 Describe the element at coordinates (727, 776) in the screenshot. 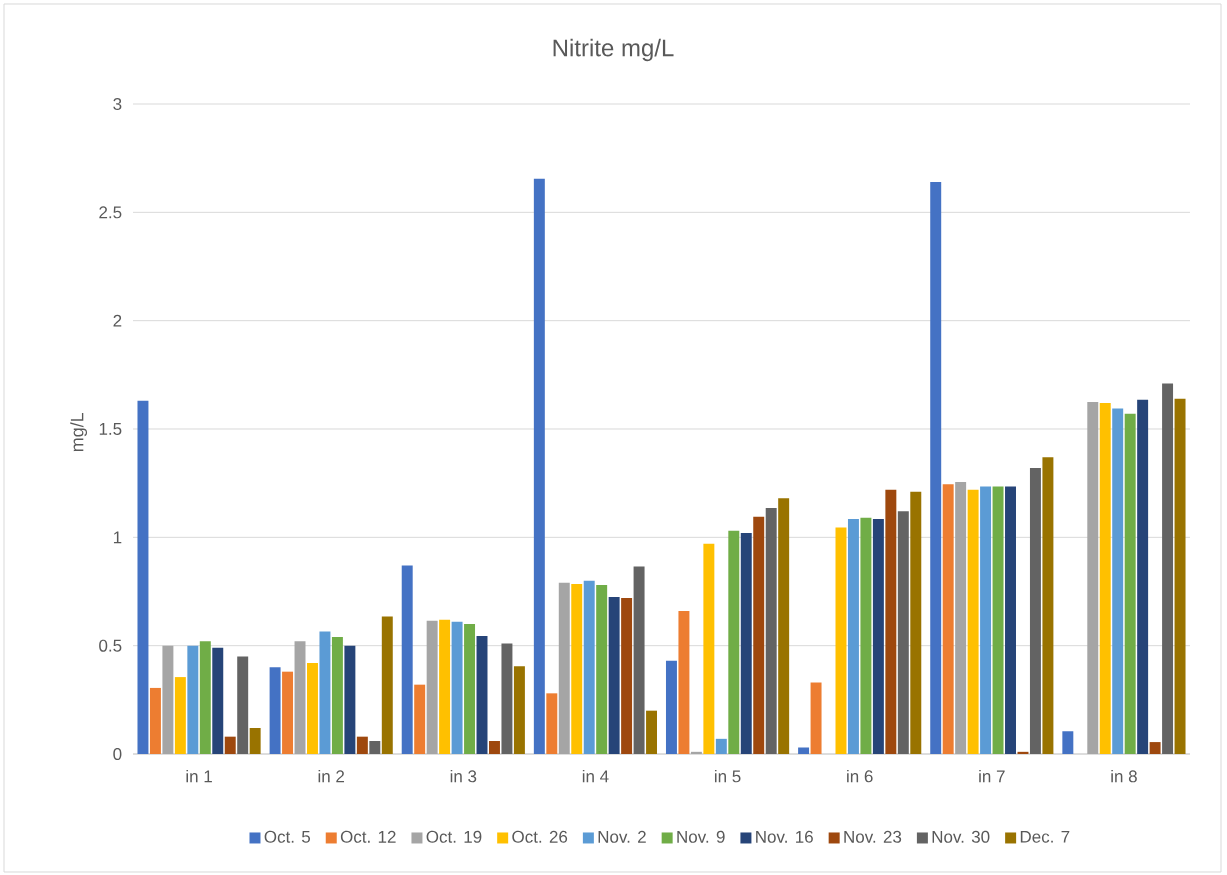

I see `x-tick-label: in 5` at that location.